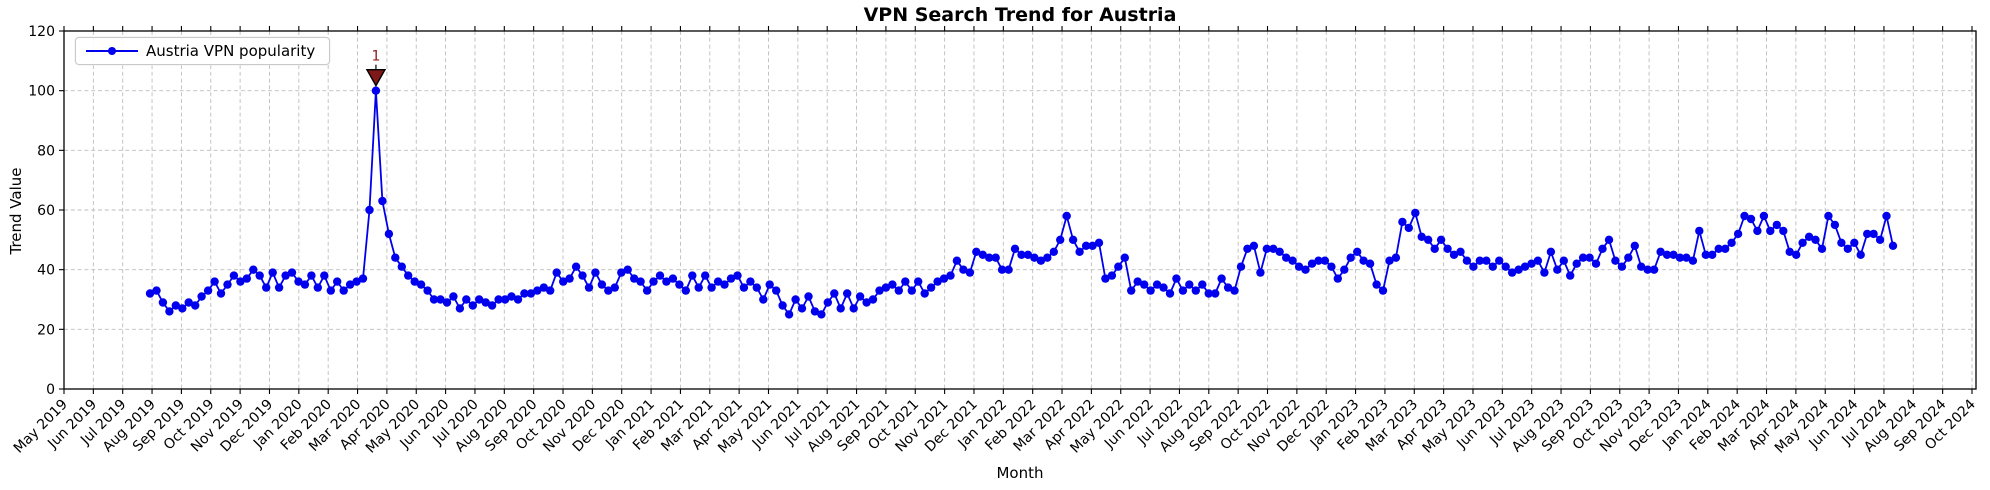 Image resolution: width=1990 pixels, height=490 pixels. I want to click on peak-annotation-label: 1, so click(375, 57).